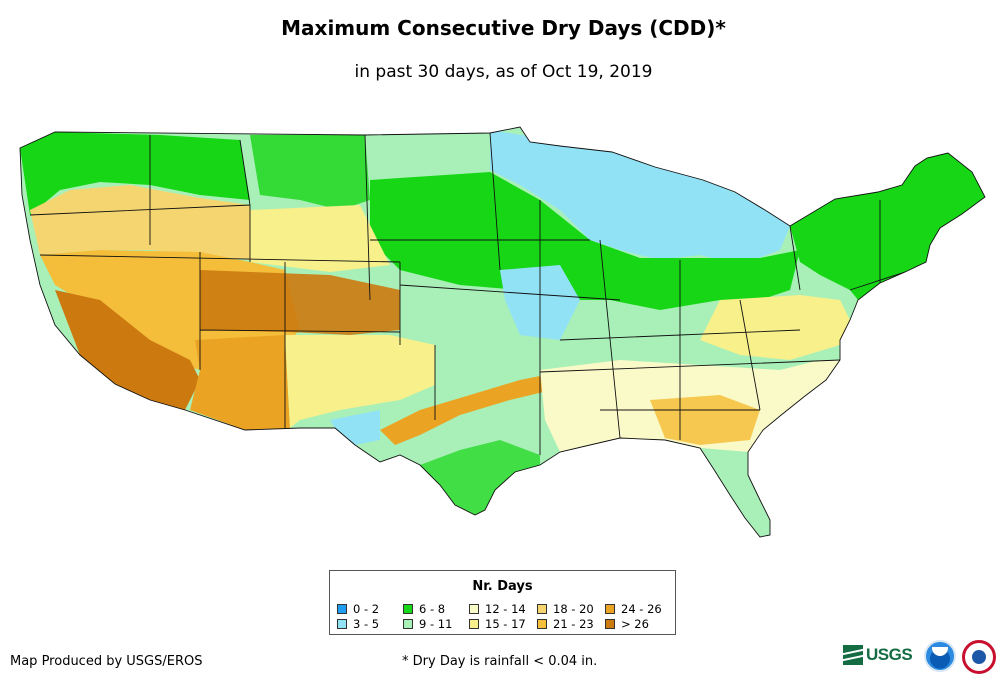 This screenshot has height=691, width=1007. I want to click on legend-label: > 26, so click(635, 624).